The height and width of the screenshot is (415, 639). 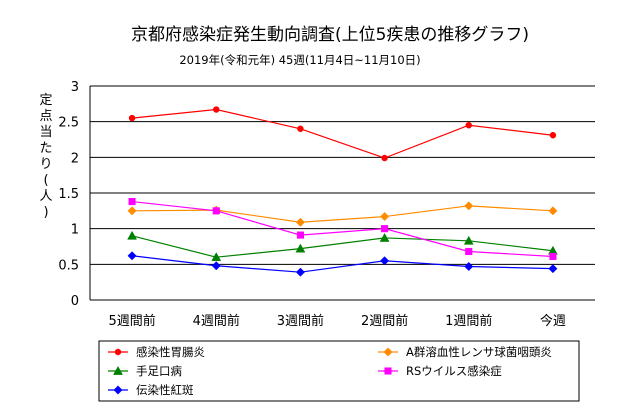 I want to click on legend-label: 感染性胃腸炎, so click(x=170, y=352).